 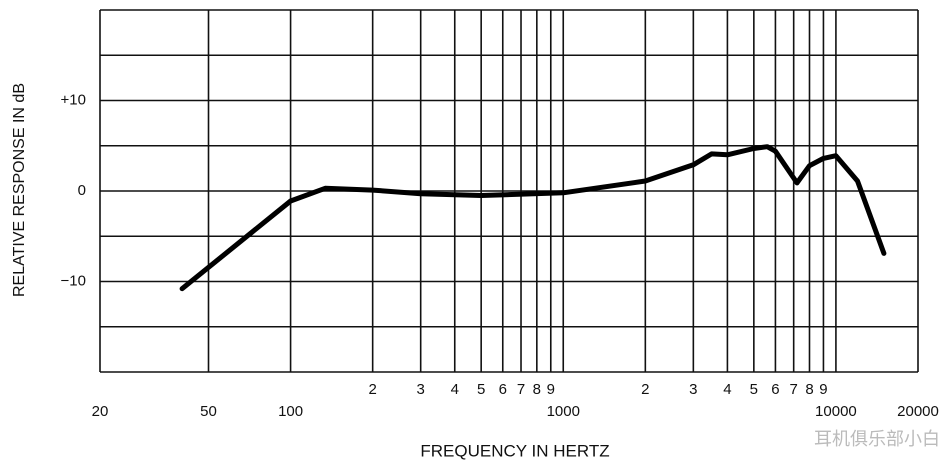 I want to click on x-tick-label: 20000, so click(x=918, y=411).